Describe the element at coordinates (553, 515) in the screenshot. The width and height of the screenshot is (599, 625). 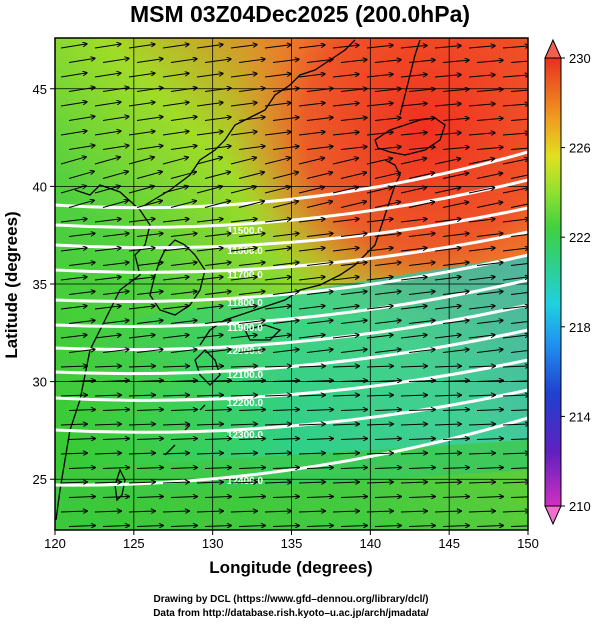
I see `colorbar-min-arrow` at that location.